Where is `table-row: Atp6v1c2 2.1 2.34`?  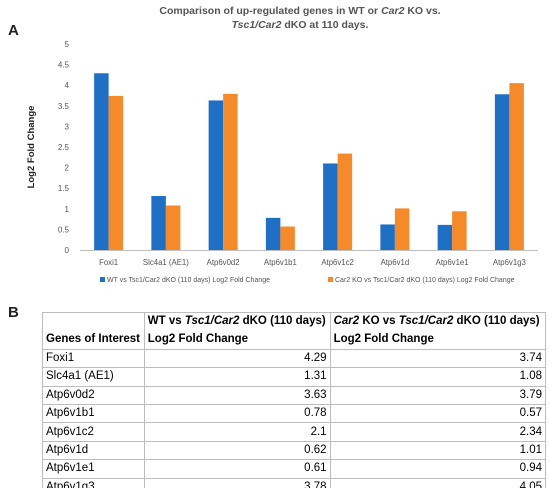
table-row: Atp6v1c2 2.1 2.34 is located at coordinates (294, 432).